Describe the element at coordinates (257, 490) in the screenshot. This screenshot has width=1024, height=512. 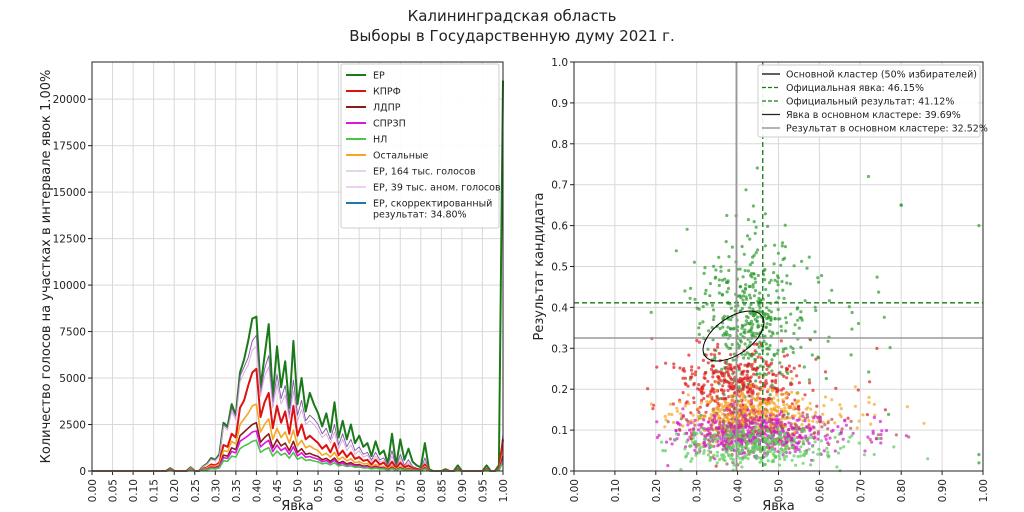
I see `left-xtick-label: 0.40` at that location.